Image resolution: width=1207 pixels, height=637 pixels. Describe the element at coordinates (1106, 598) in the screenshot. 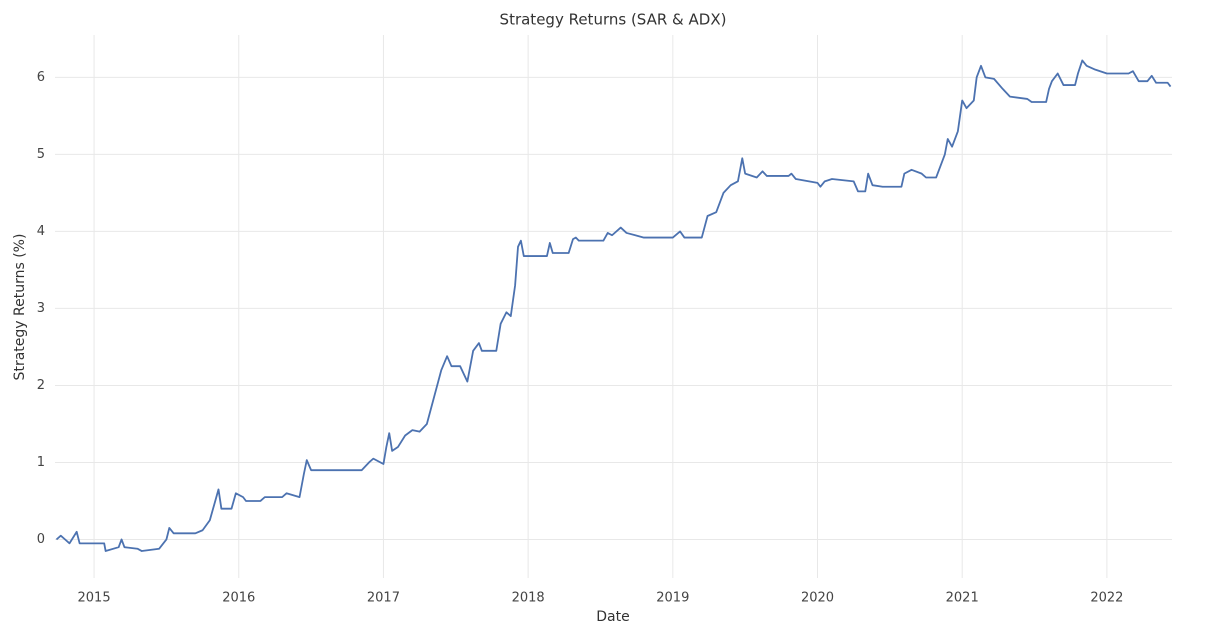

I see `x-tick-label: 2022` at that location.